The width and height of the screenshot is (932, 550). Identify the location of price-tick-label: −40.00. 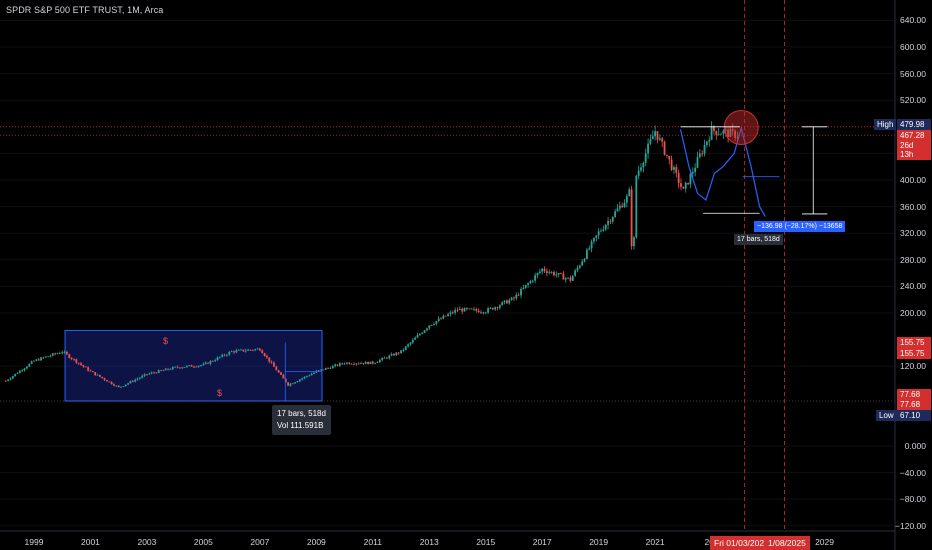
(912, 472).